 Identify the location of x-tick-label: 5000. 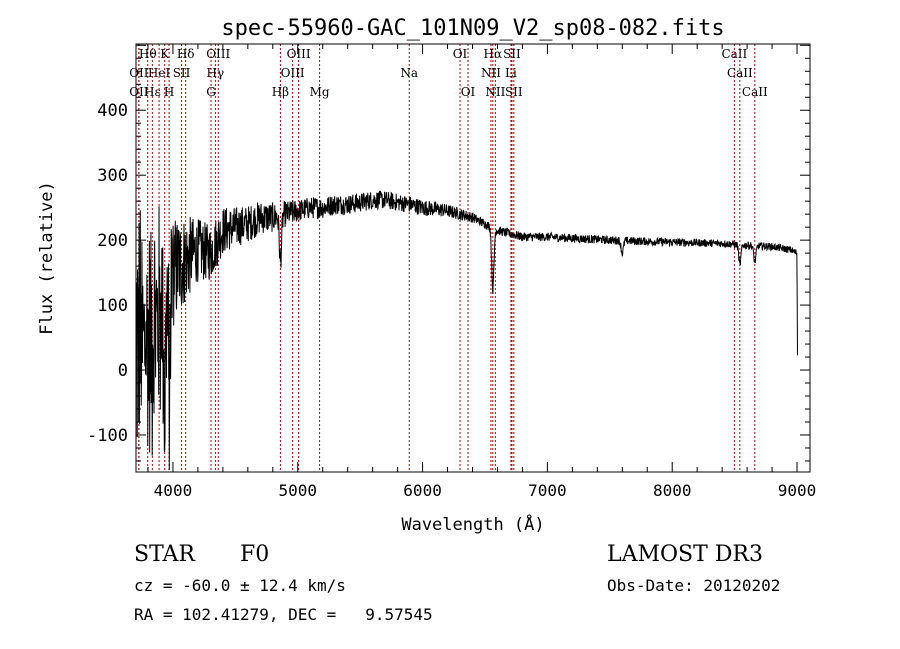
(297, 490).